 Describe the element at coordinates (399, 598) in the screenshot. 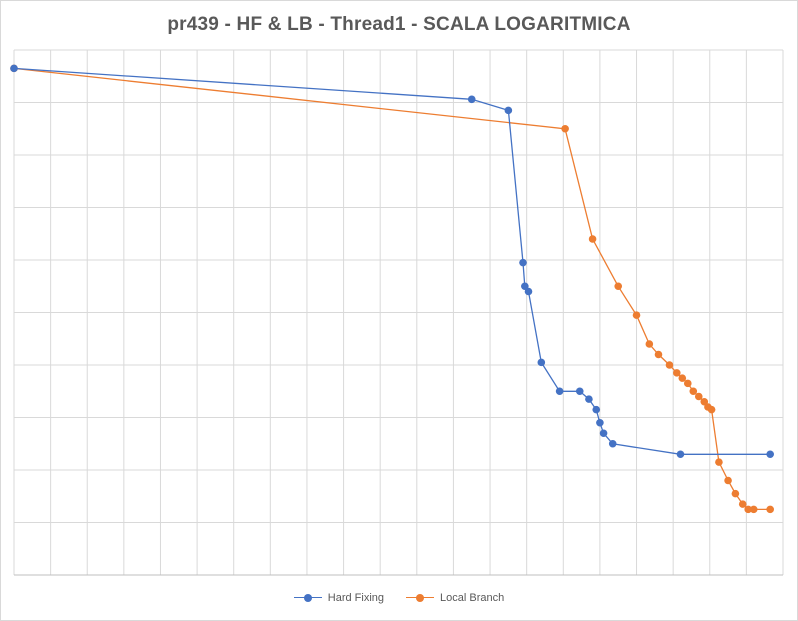

I see `legend: Hard Fixing Local Branch` at that location.